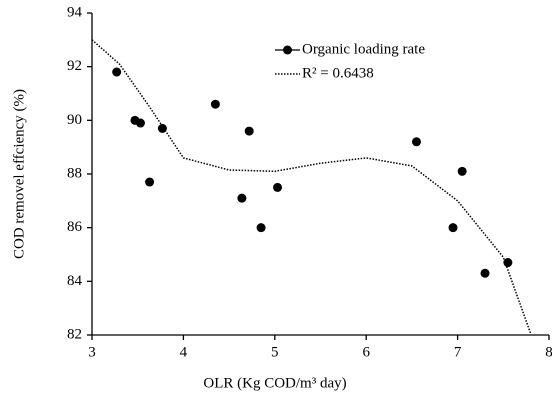 Image resolution: width=552 pixels, height=402 pixels. I want to click on y-tick-label: 86, so click(75, 227).